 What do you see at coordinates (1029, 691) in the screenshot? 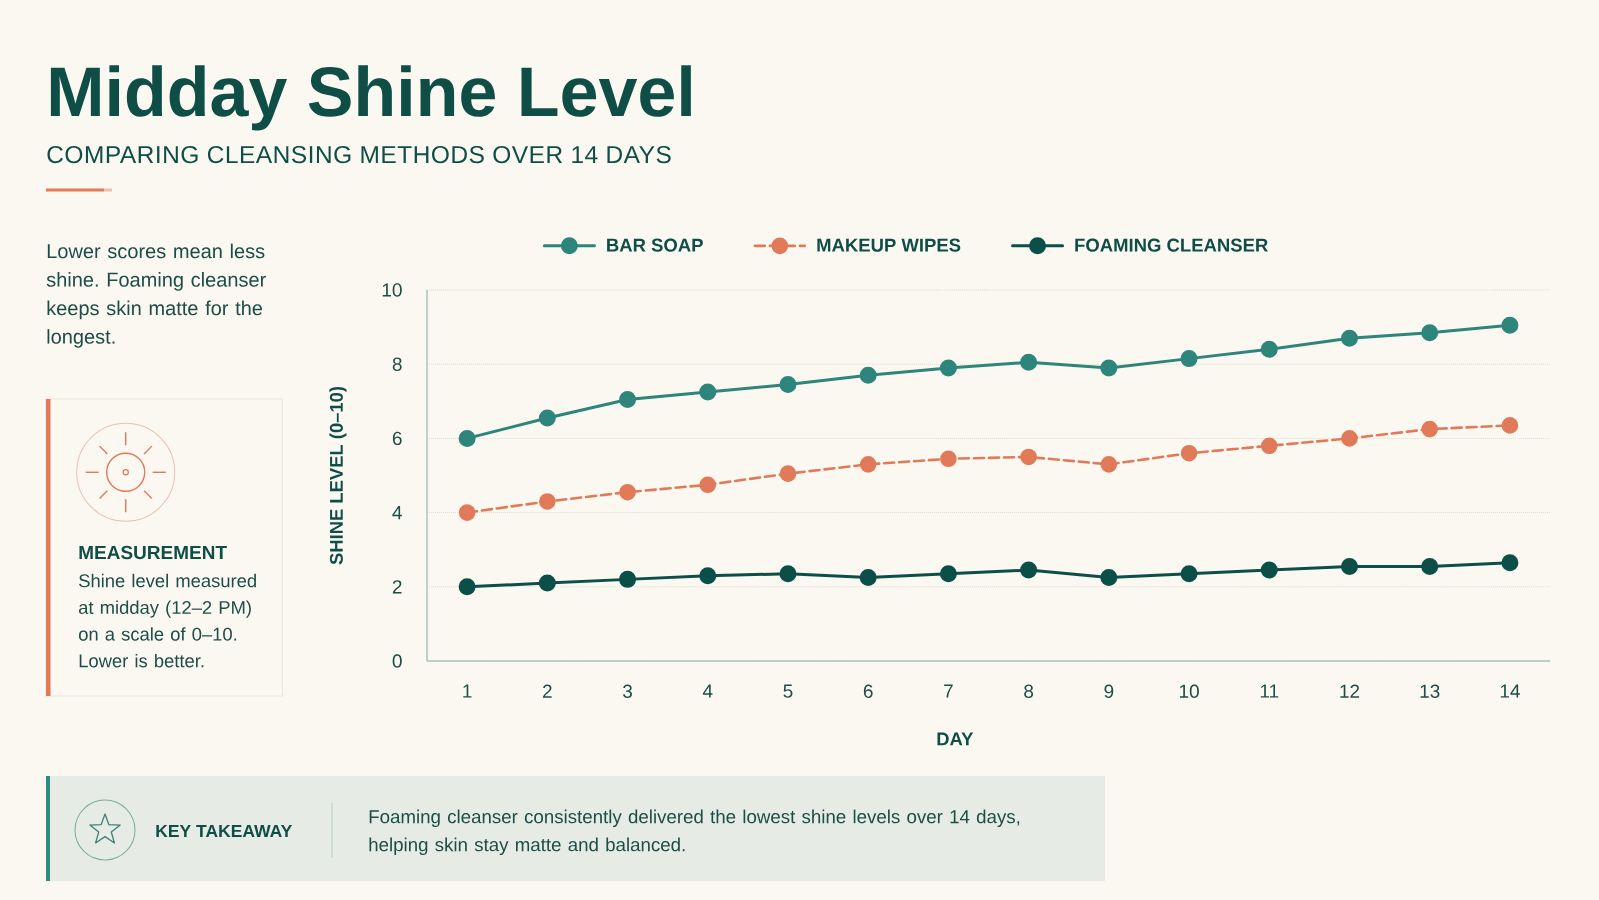
I see `x-tick-label: 8` at bounding box center [1029, 691].